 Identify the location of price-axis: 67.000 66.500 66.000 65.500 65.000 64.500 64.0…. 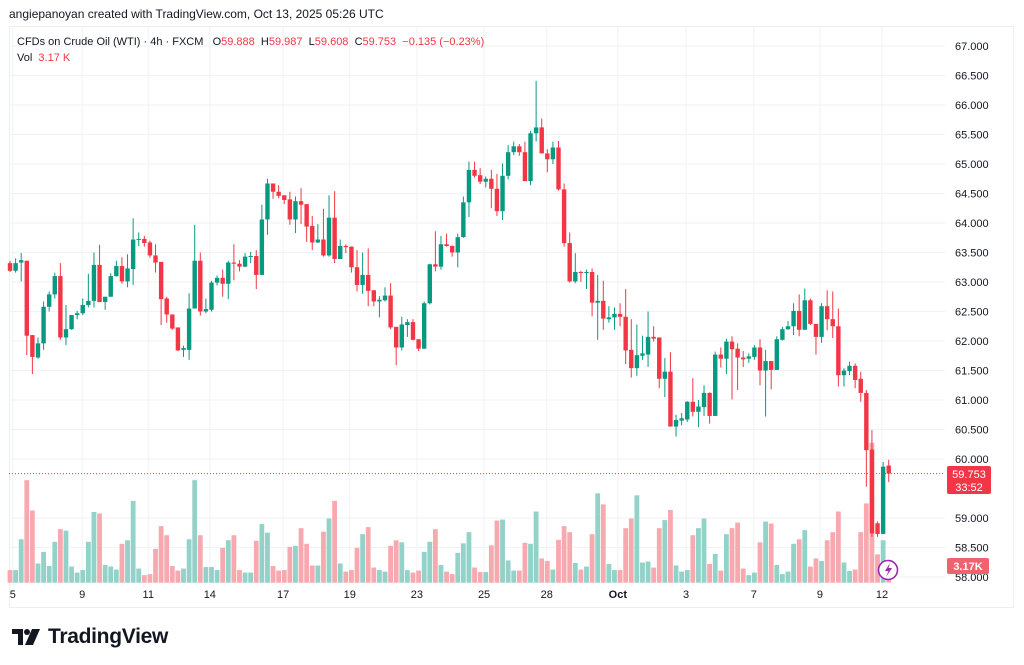
(972, 312).